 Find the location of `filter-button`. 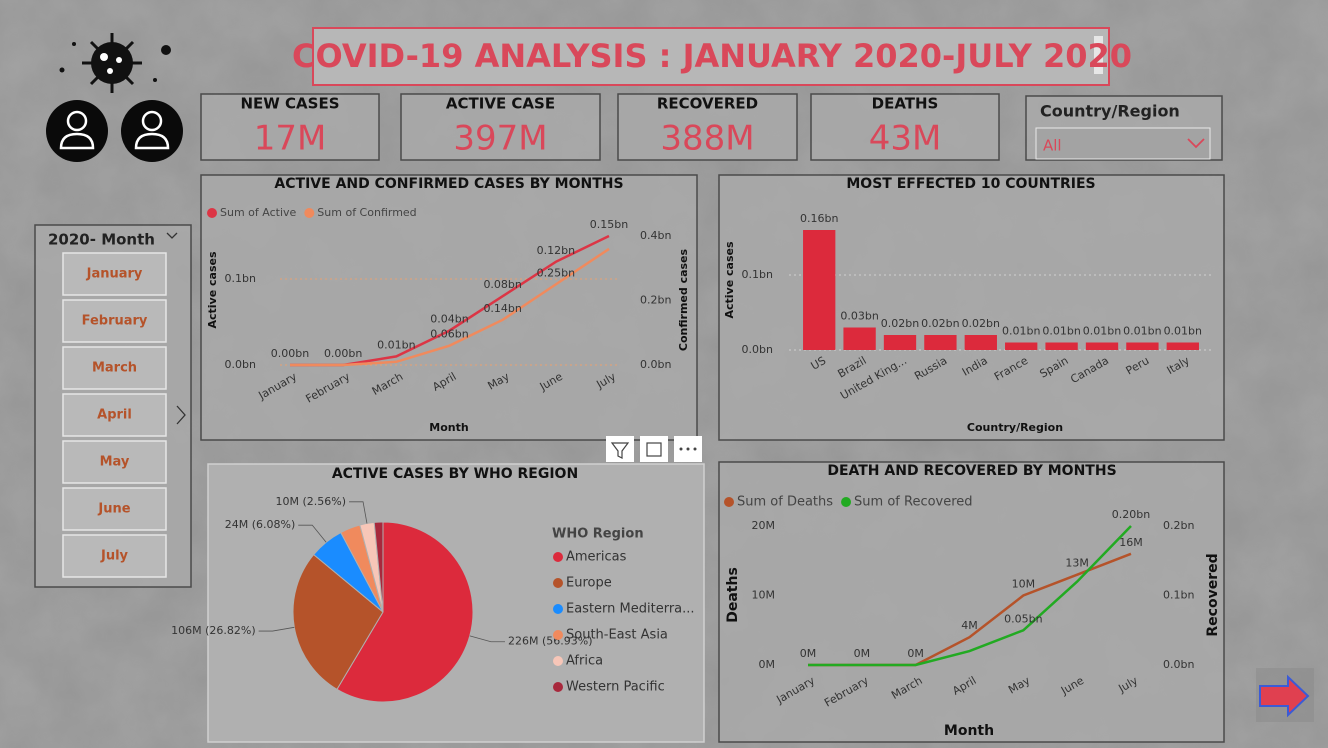

filter-button is located at coordinates (620, 449).